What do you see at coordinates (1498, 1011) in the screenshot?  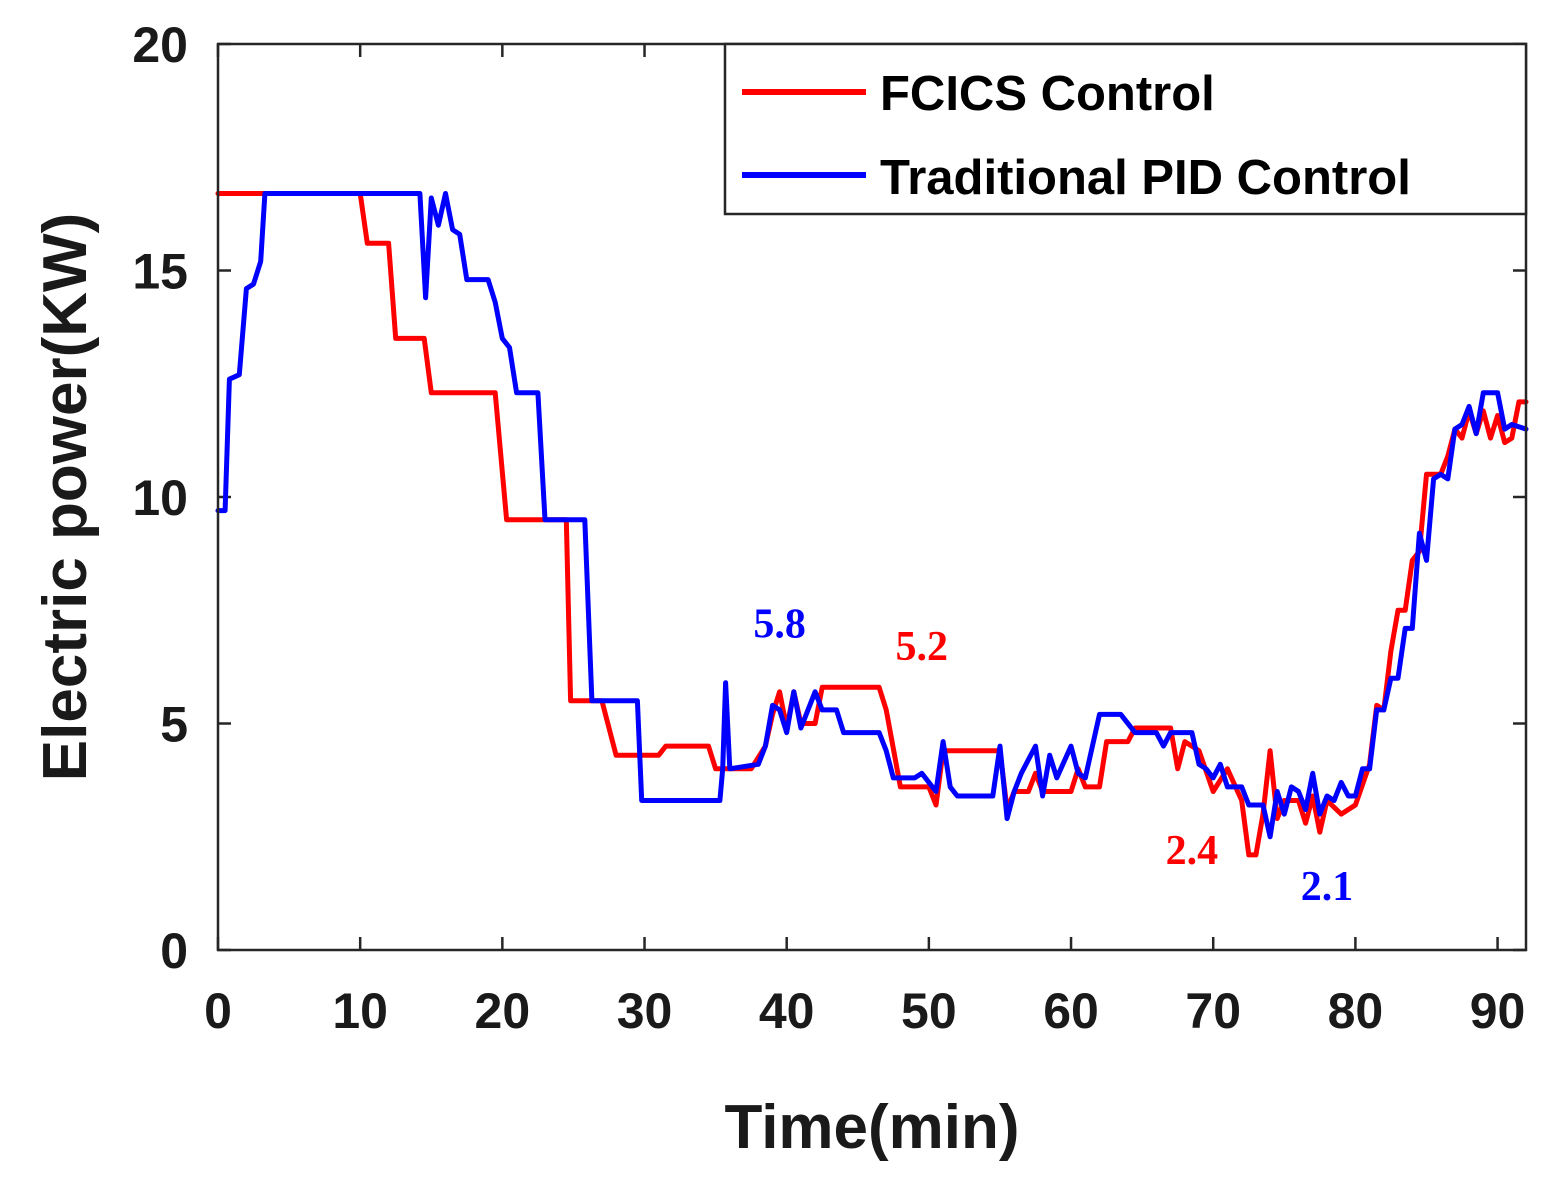 I see `x-tick-label: 90` at bounding box center [1498, 1011].